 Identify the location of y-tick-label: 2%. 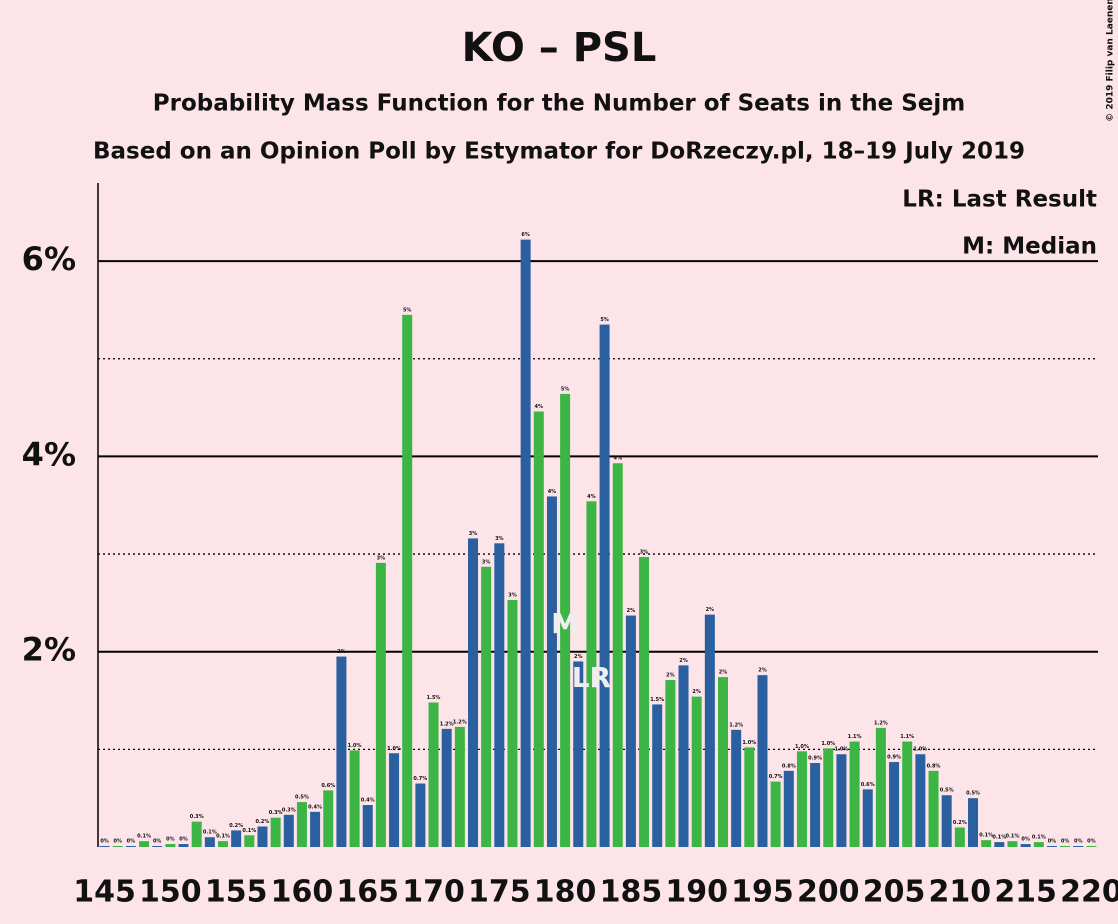
(49, 650).